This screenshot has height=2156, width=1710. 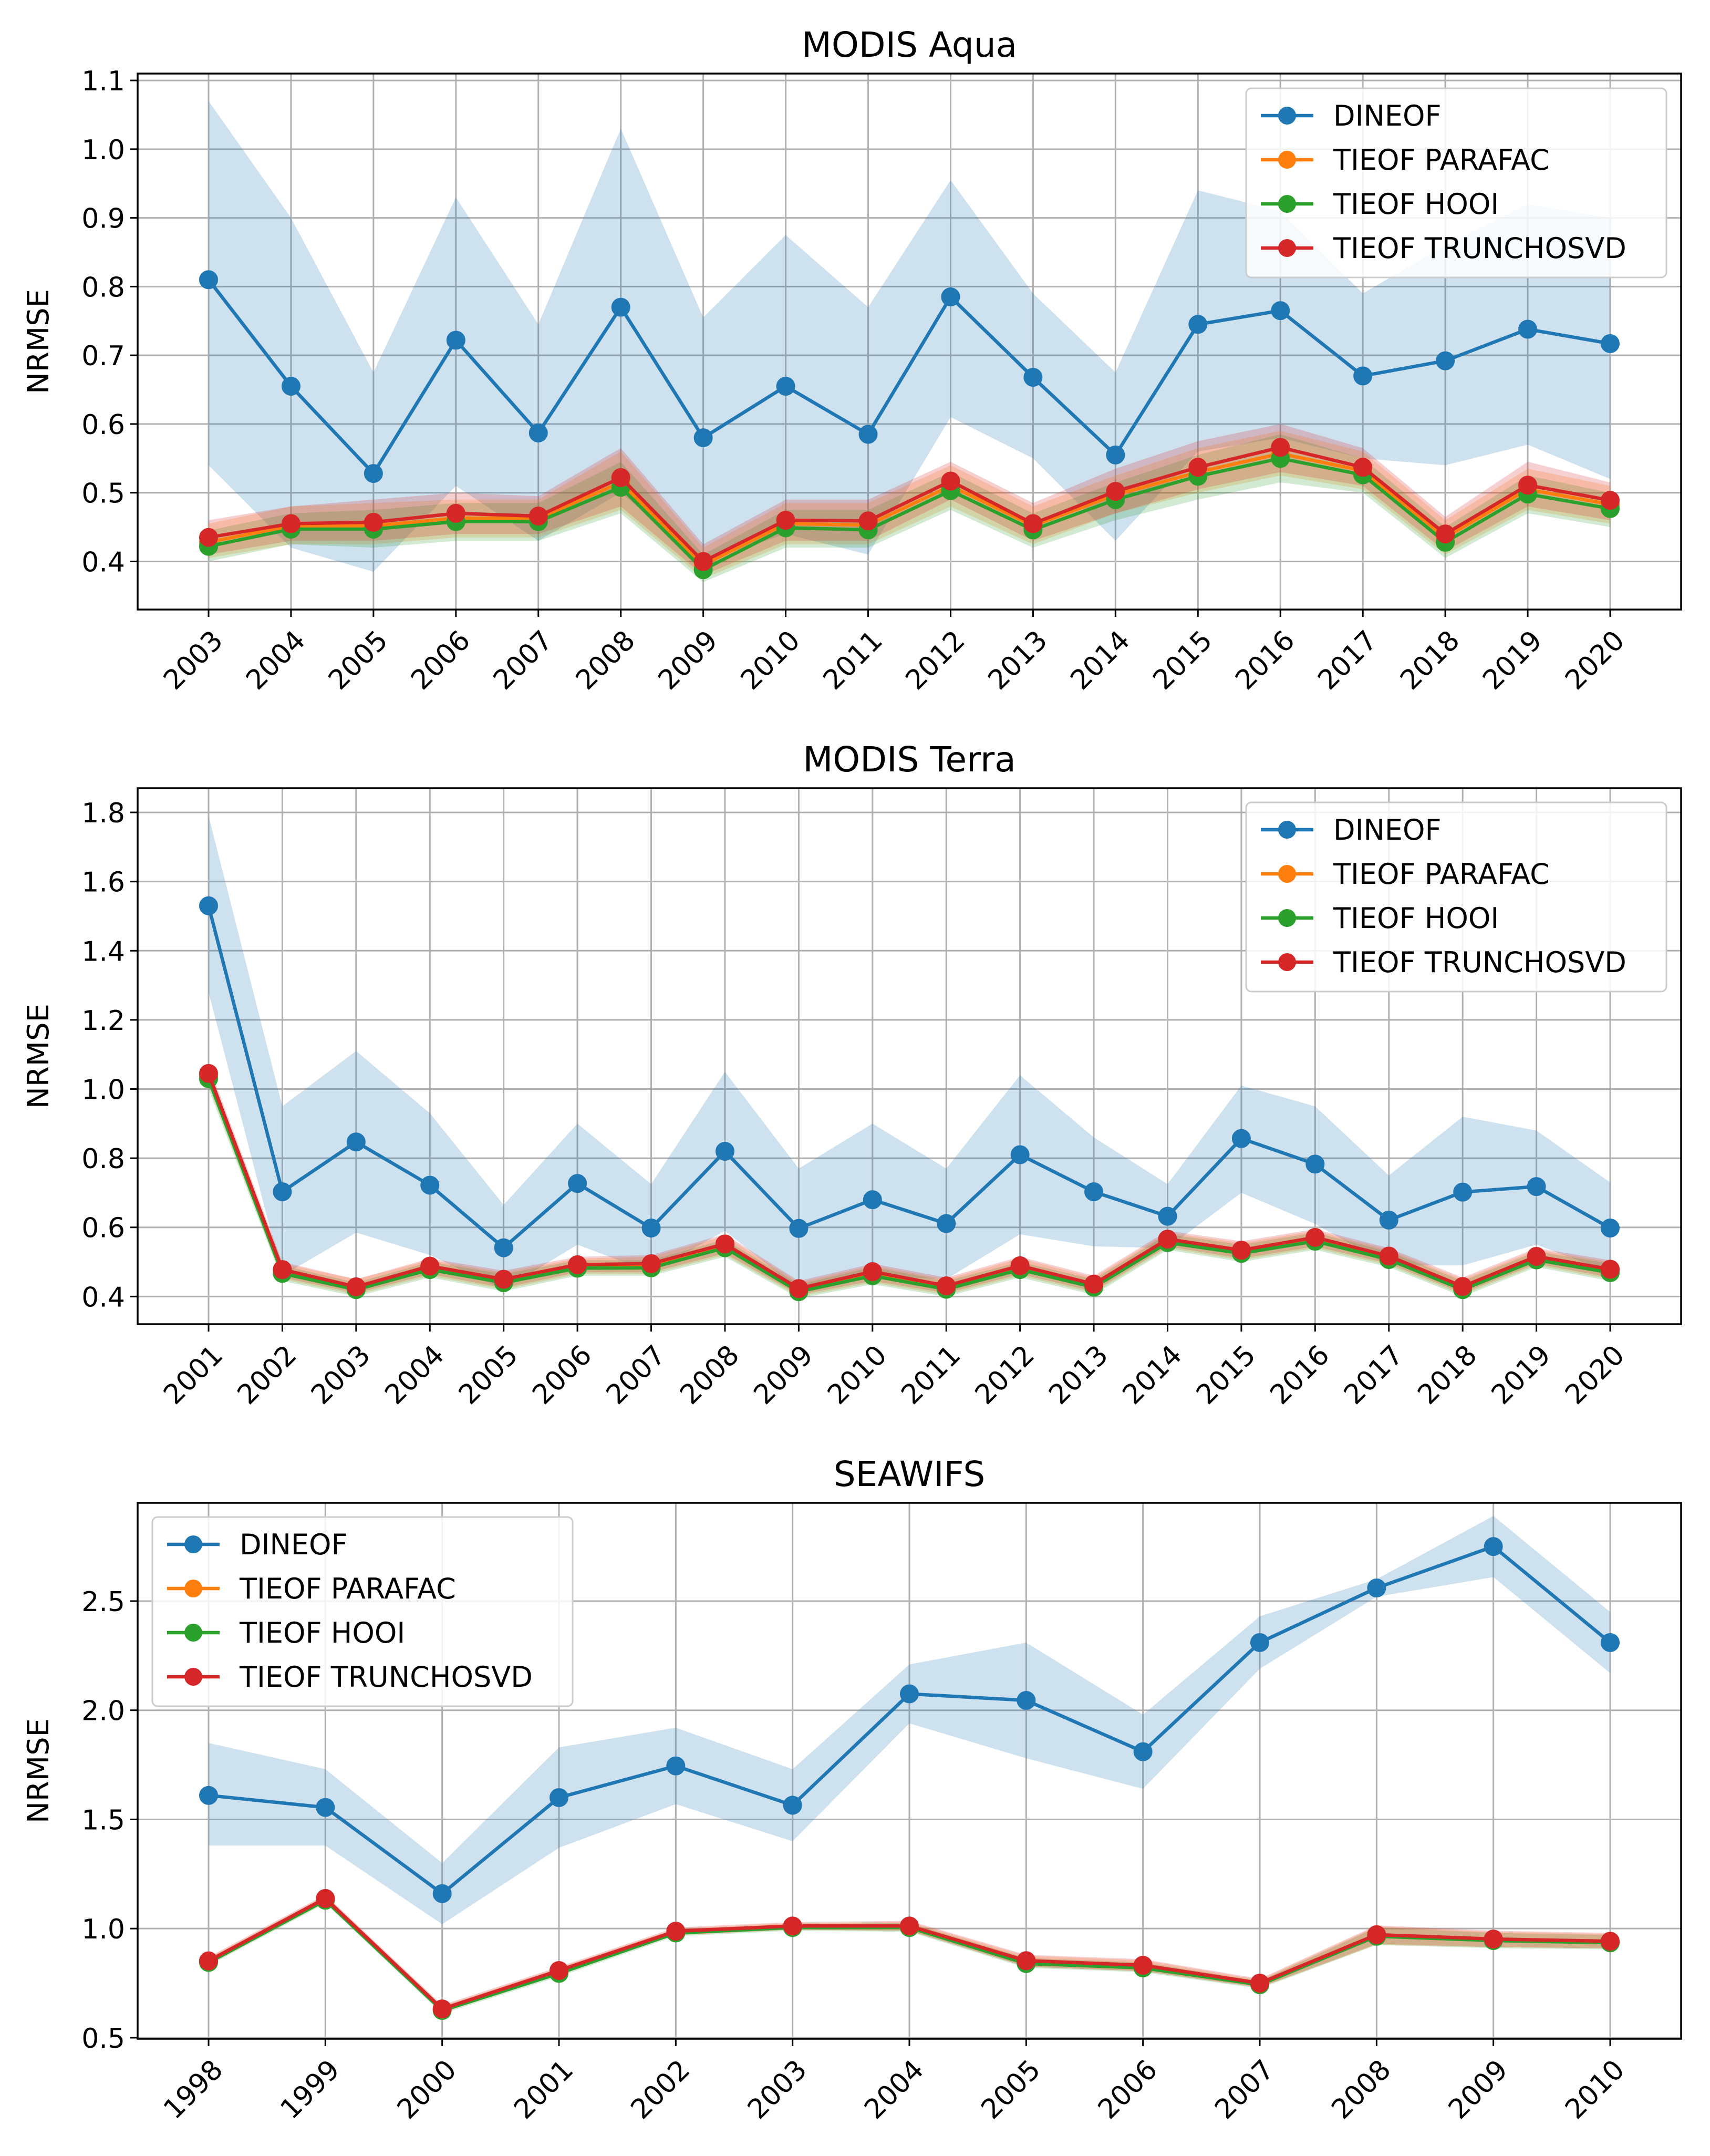 I want to click on y-tick-label: 1.0, so click(x=103, y=150).